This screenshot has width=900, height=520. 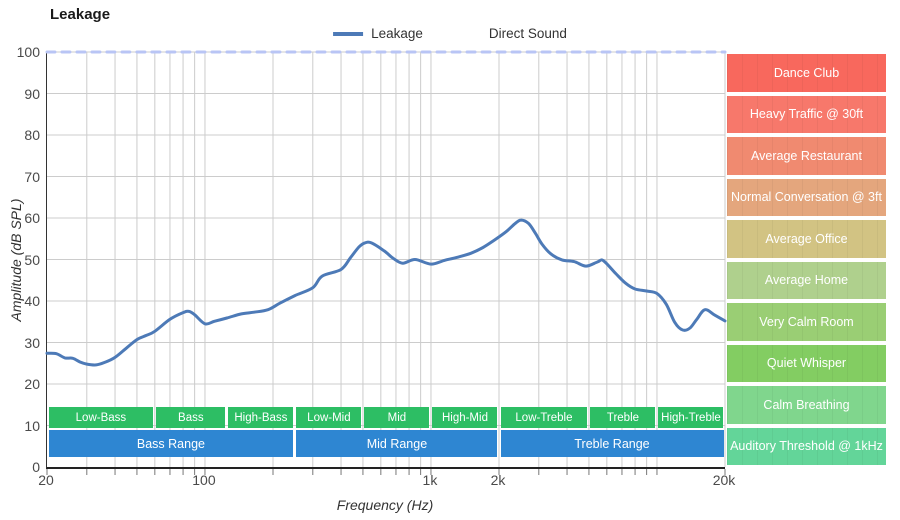 I want to click on legend: Leakage Direct Sound, so click(x=450, y=33).